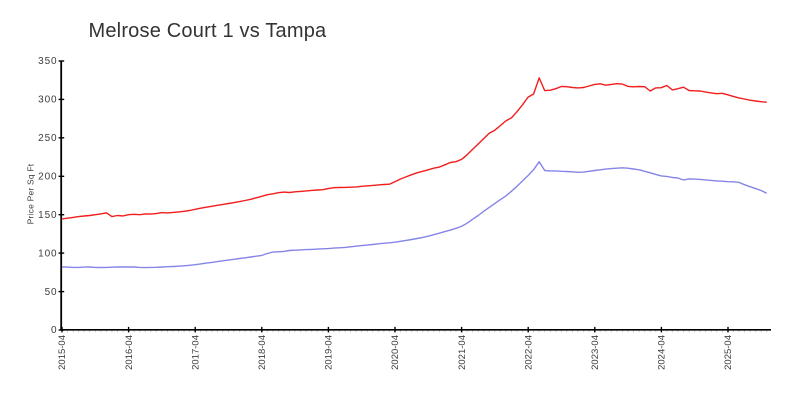 This screenshot has width=800, height=400. I want to click on svg-text: 2019-04, so click(329, 352).